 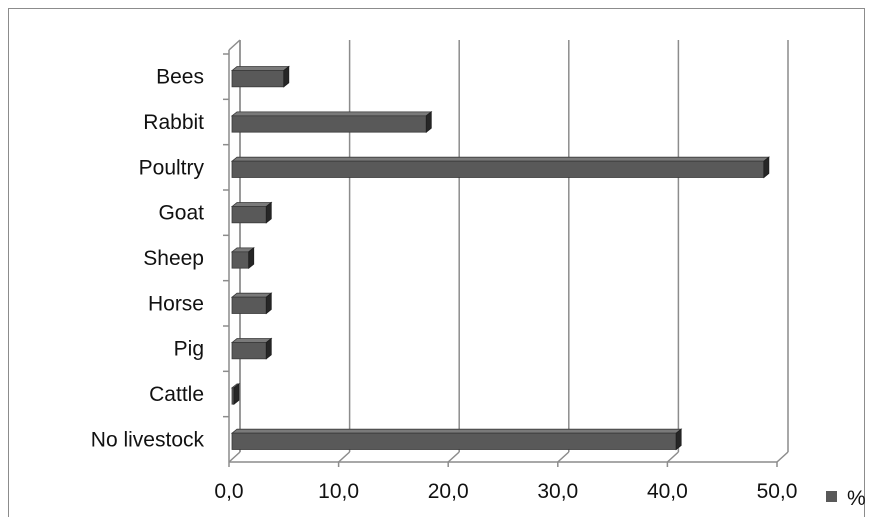 I want to click on legend-label: %, so click(x=856, y=498).